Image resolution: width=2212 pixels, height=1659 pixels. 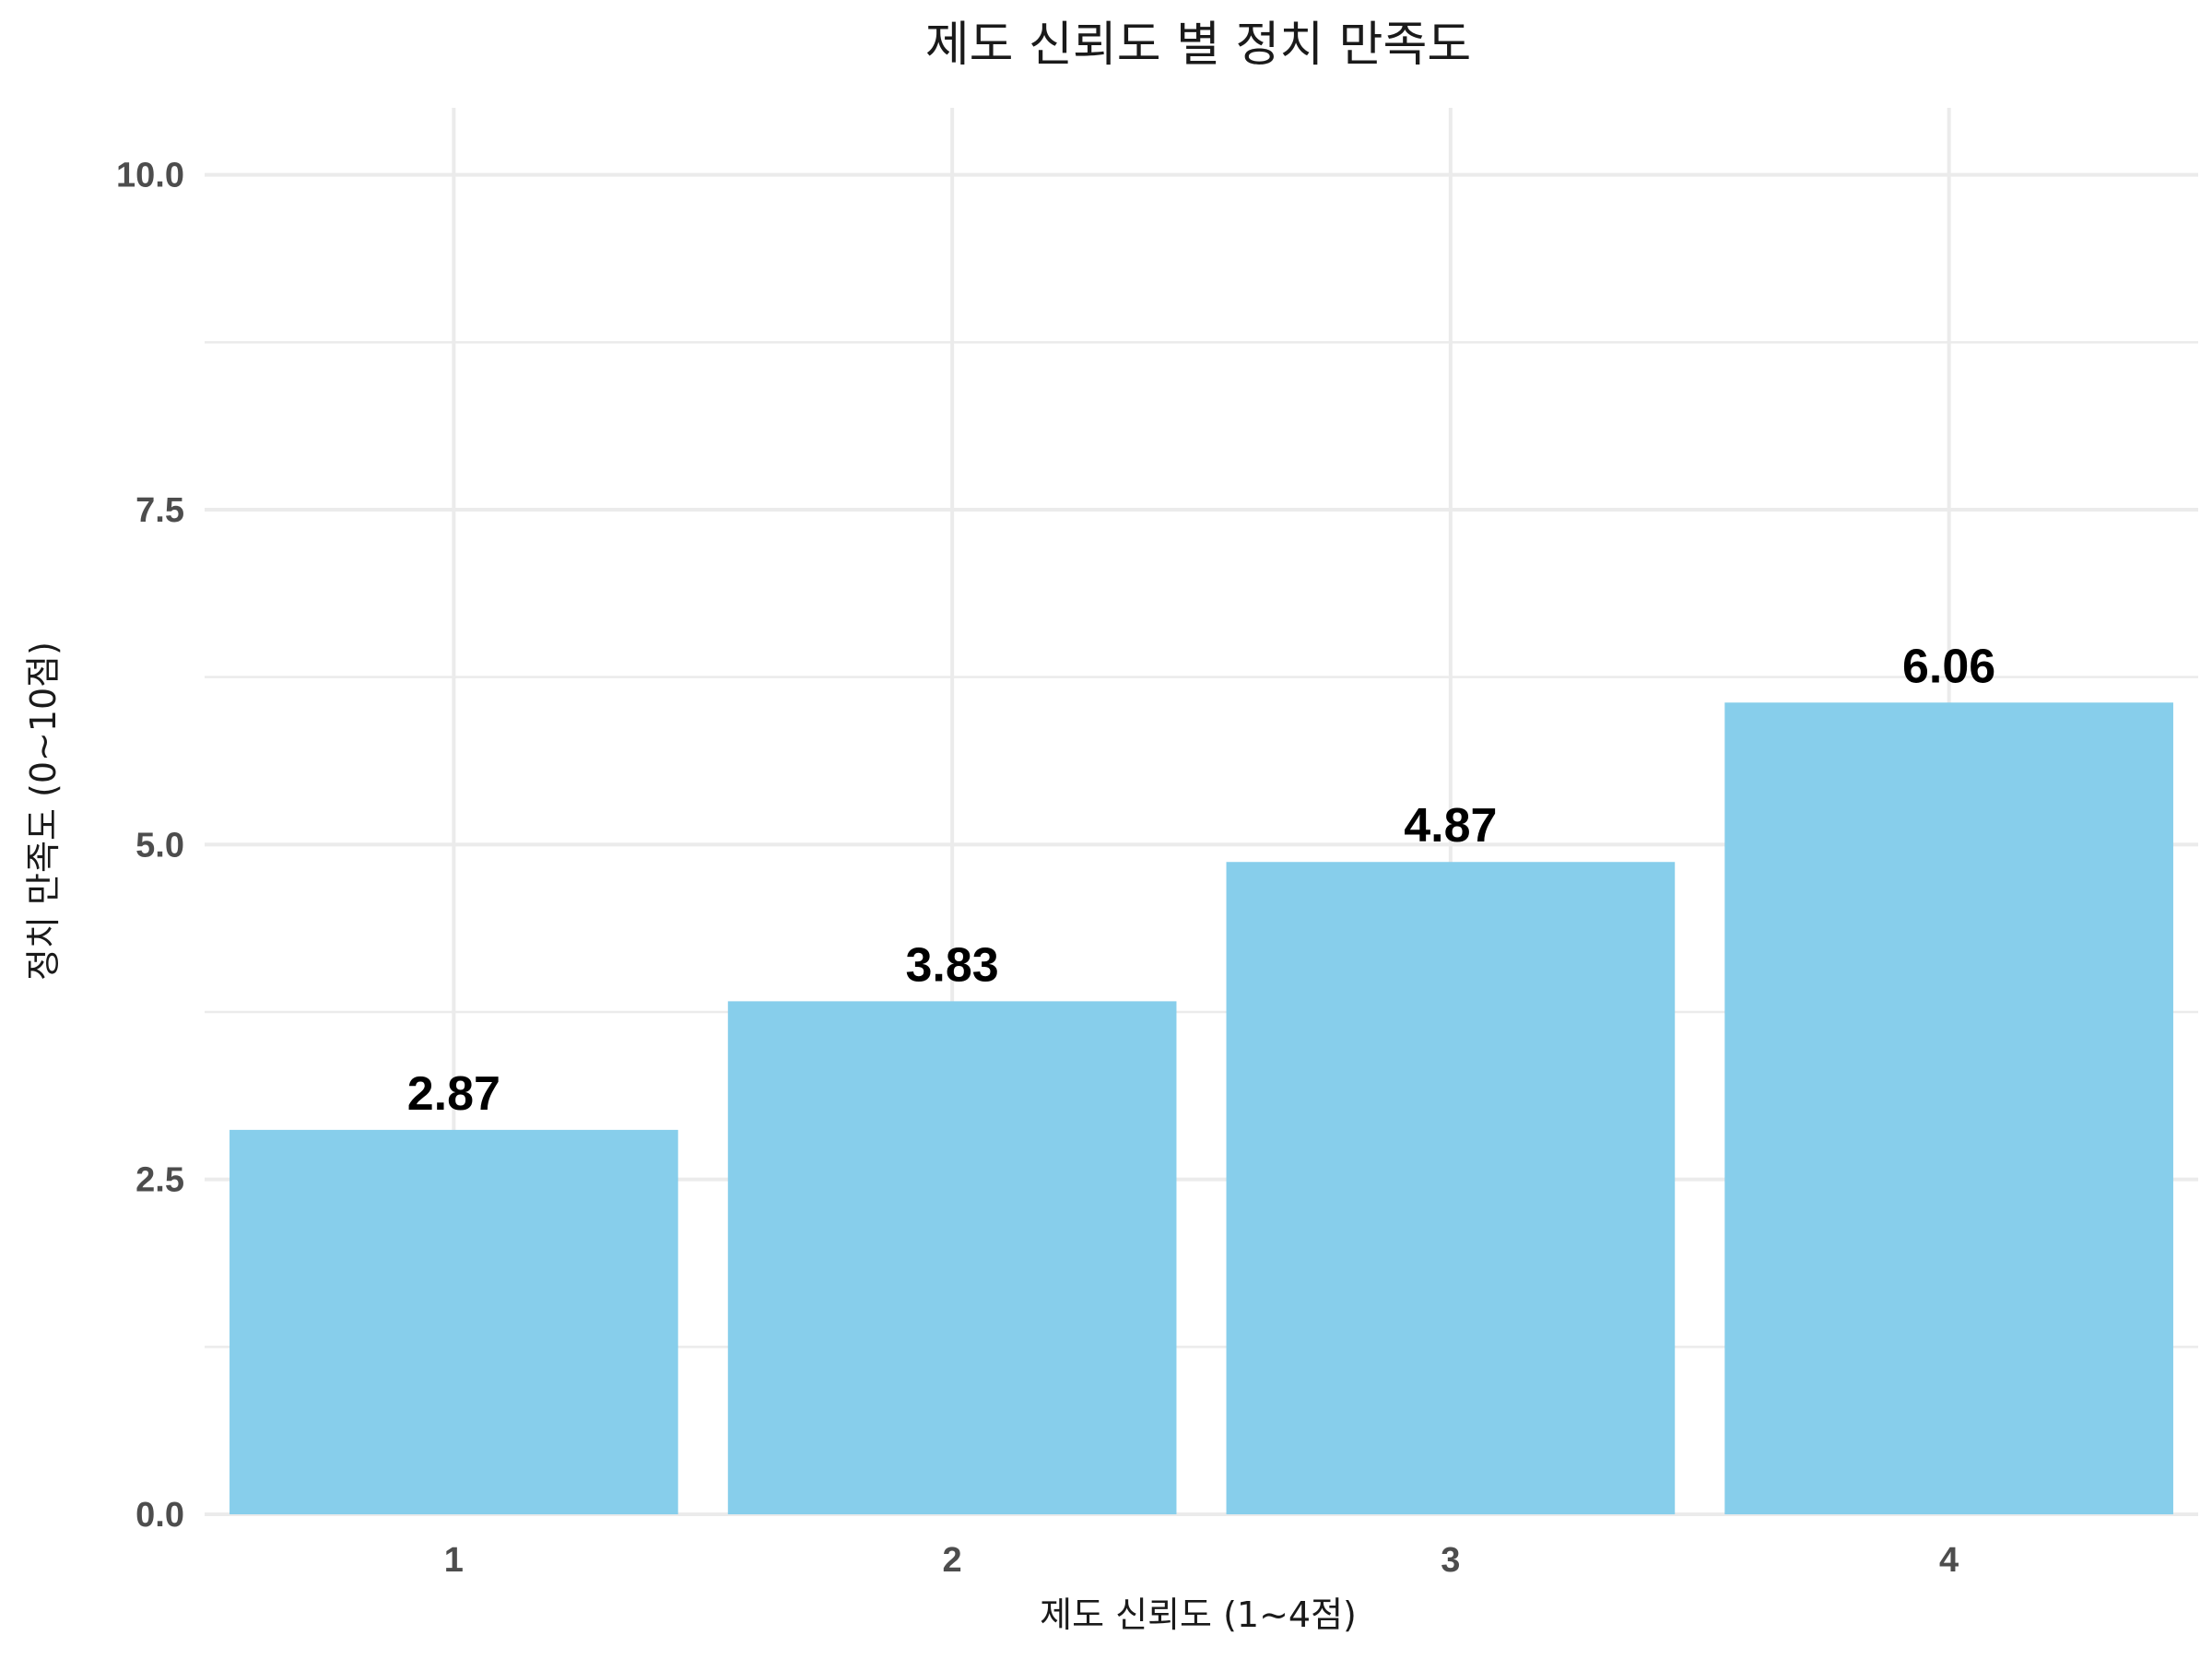 I want to click on x-axis-ticks: 1 2 3 4, so click(x=1201, y=1560).